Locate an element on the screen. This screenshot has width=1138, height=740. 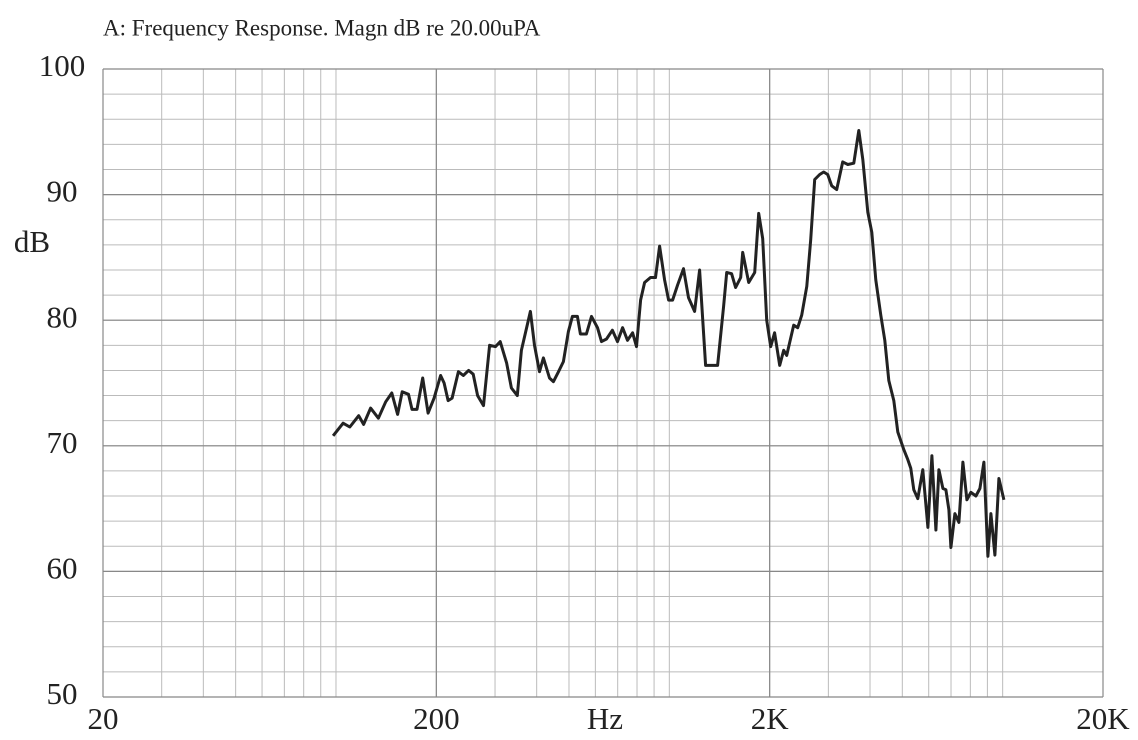
y-tick-label: 100 is located at coordinates (62, 65).